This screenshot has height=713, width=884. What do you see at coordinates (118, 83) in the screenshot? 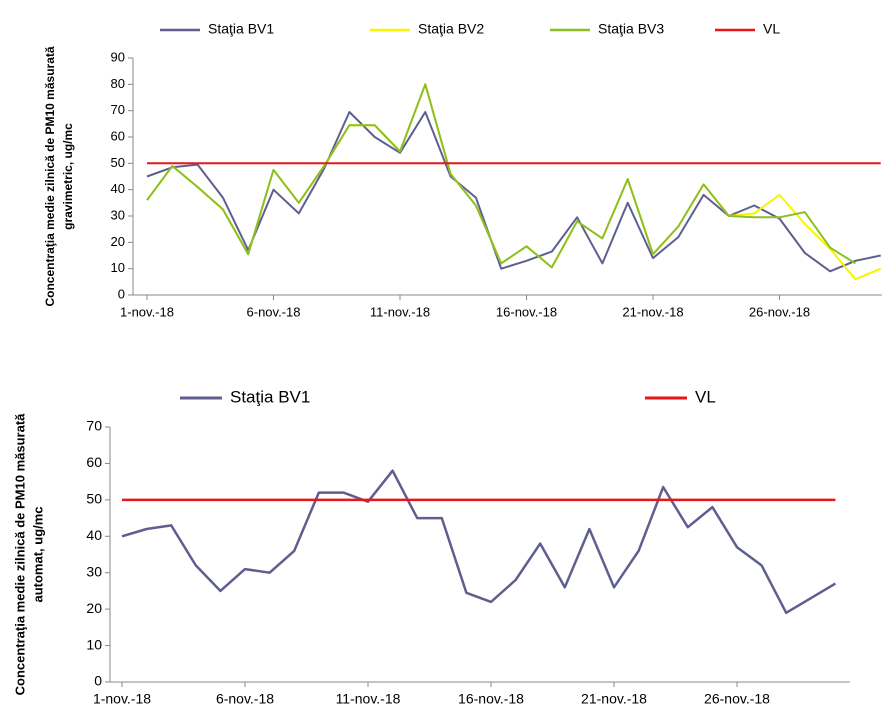
I see `y-tick-label: 80` at bounding box center [118, 83].